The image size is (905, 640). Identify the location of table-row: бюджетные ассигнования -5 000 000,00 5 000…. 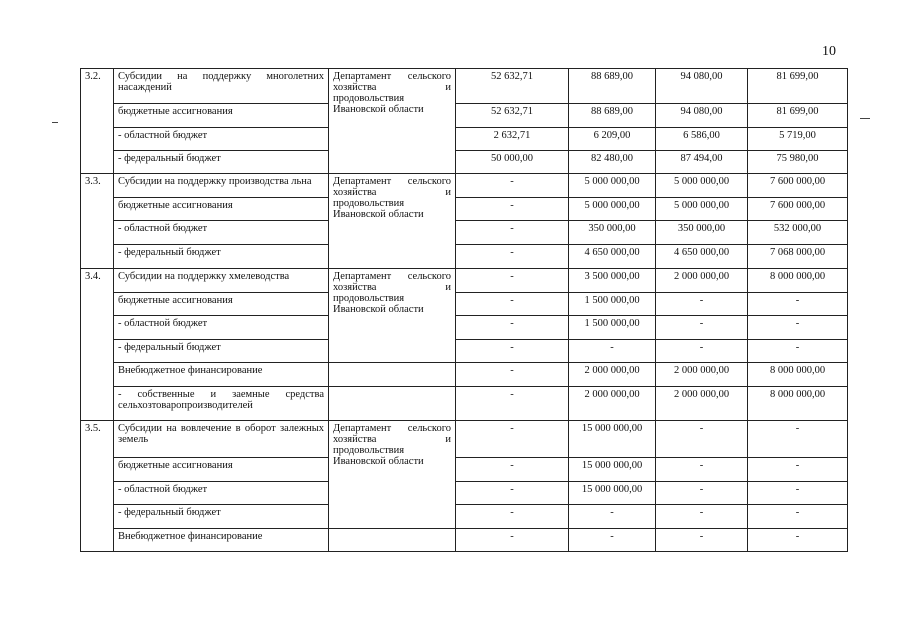
(464, 209).